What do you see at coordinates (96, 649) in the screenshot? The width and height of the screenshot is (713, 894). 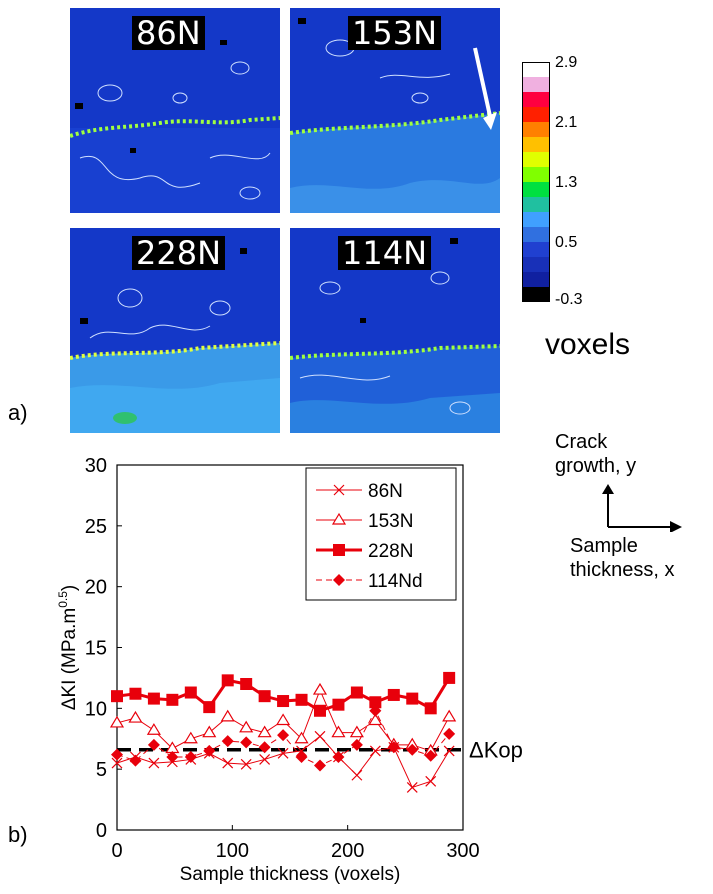 I see `y-tick-label: 15` at bounding box center [96, 649].